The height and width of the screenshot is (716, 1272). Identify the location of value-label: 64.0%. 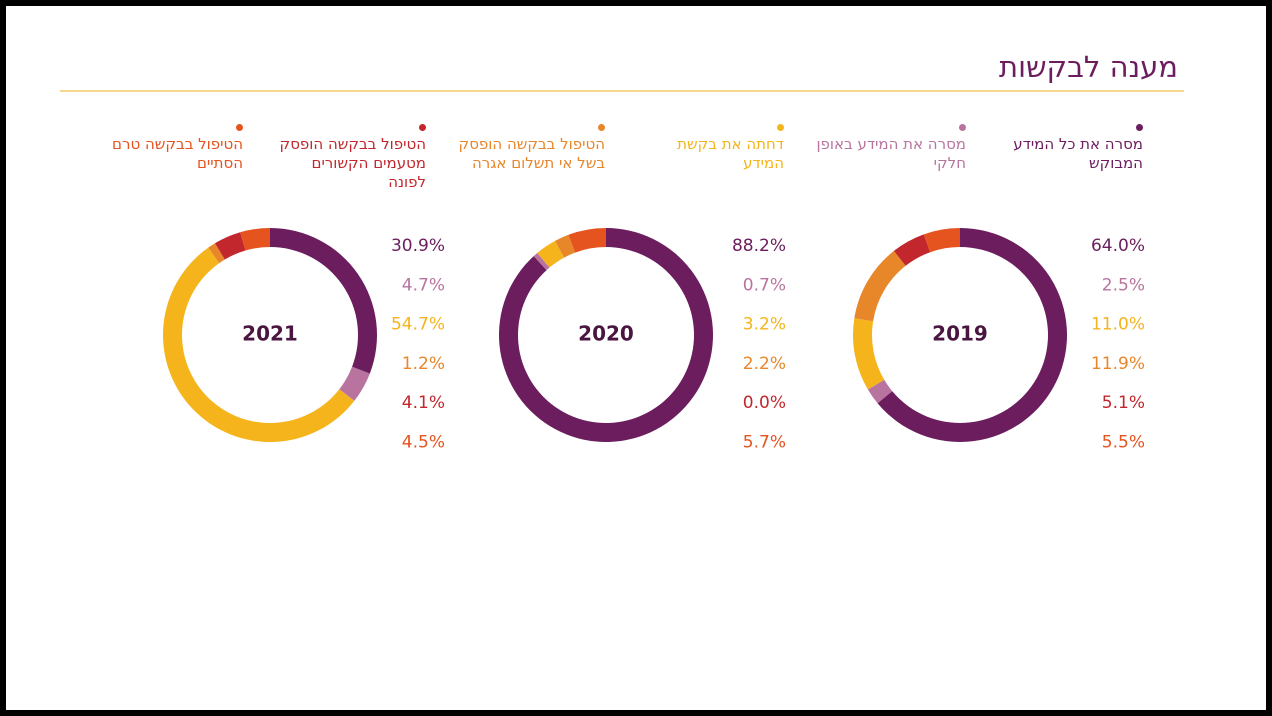
(1118, 246).